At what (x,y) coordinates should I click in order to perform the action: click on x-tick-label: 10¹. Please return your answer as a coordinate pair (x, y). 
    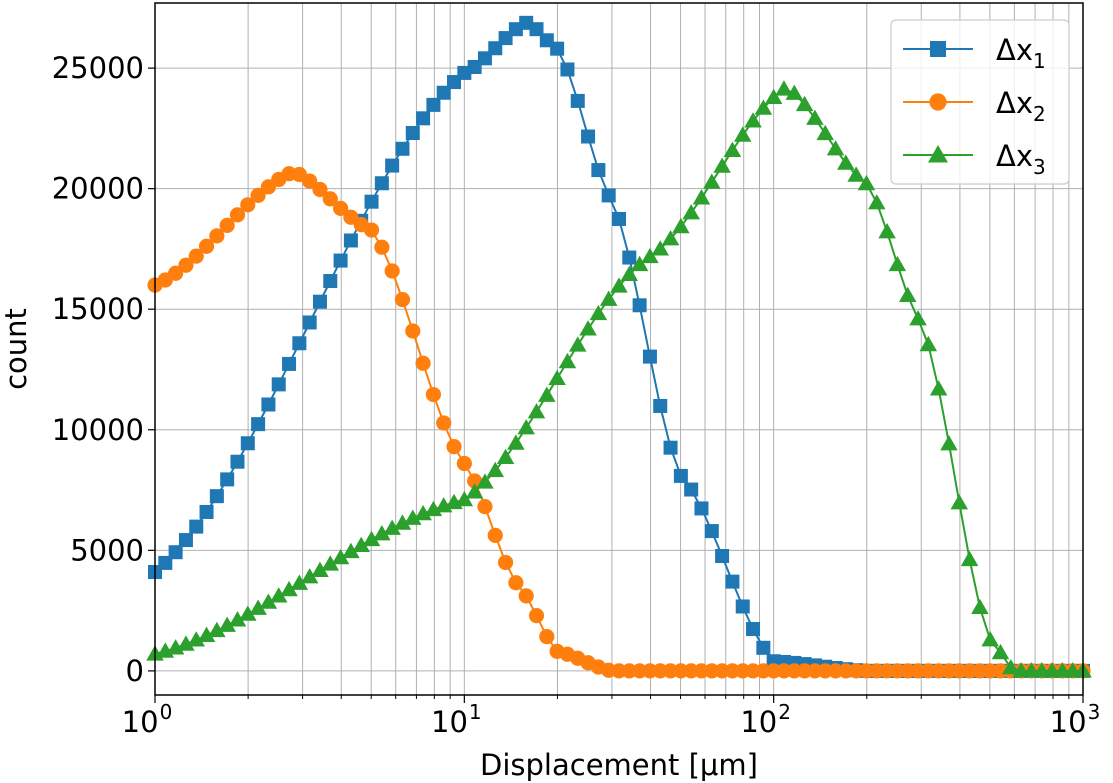
    Looking at the image, I should click on (456, 719).